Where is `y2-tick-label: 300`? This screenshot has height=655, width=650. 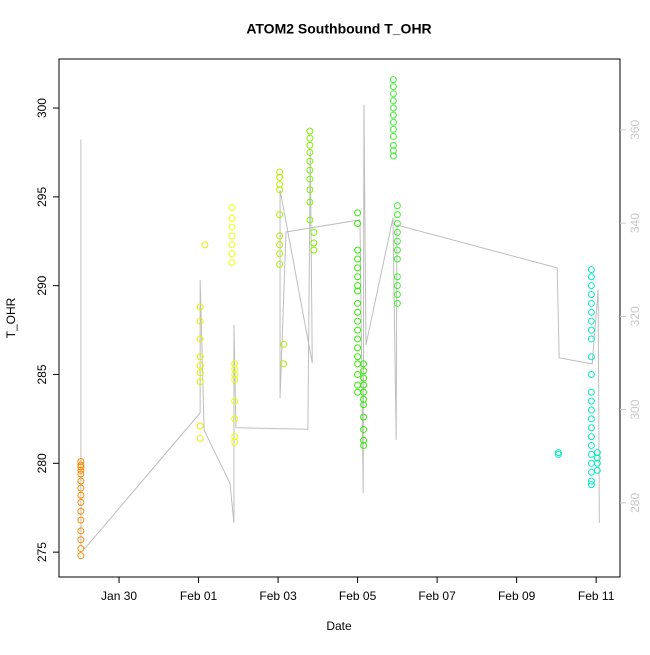
y2-tick-label: 300 is located at coordinates (635, 409).